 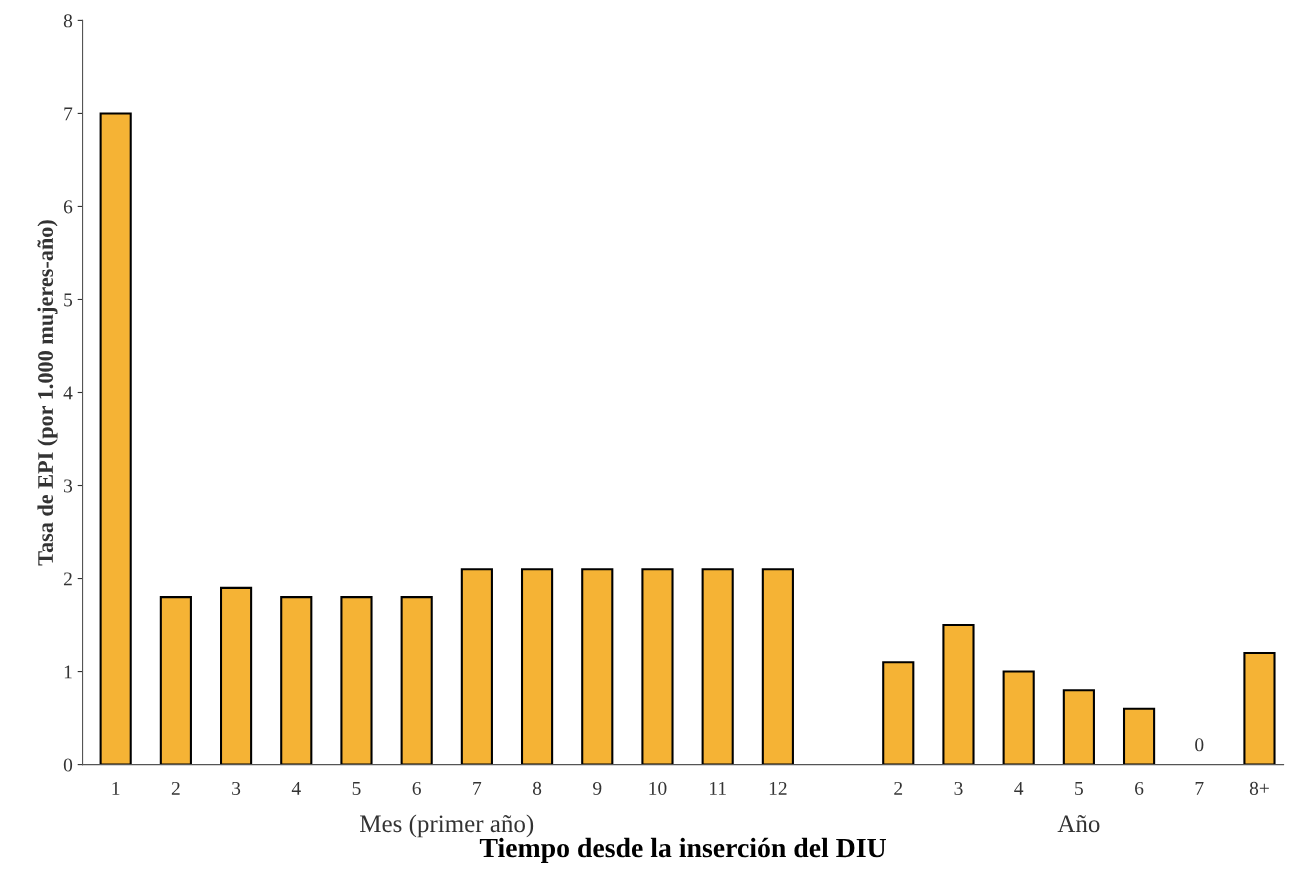 What do you see at coordinates (68, 207) in the screenshot?
I see `y-tick-label: 6` at bounding box center [68, 207].